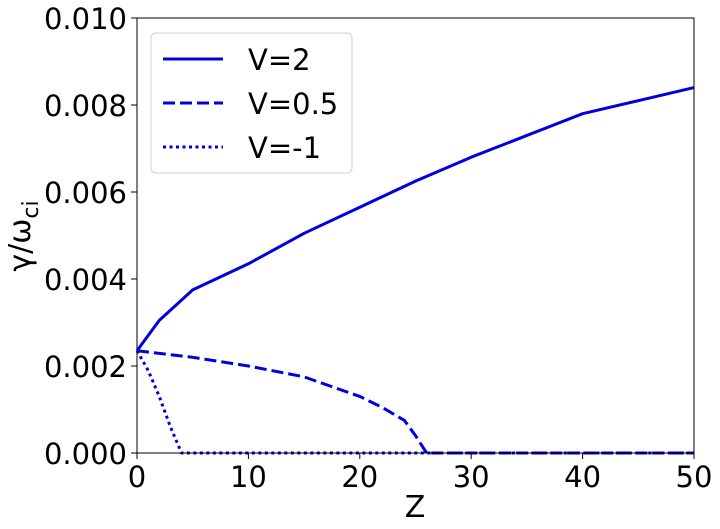  I want to click on y-tick-label-3: 0.006, so click(85, 193).